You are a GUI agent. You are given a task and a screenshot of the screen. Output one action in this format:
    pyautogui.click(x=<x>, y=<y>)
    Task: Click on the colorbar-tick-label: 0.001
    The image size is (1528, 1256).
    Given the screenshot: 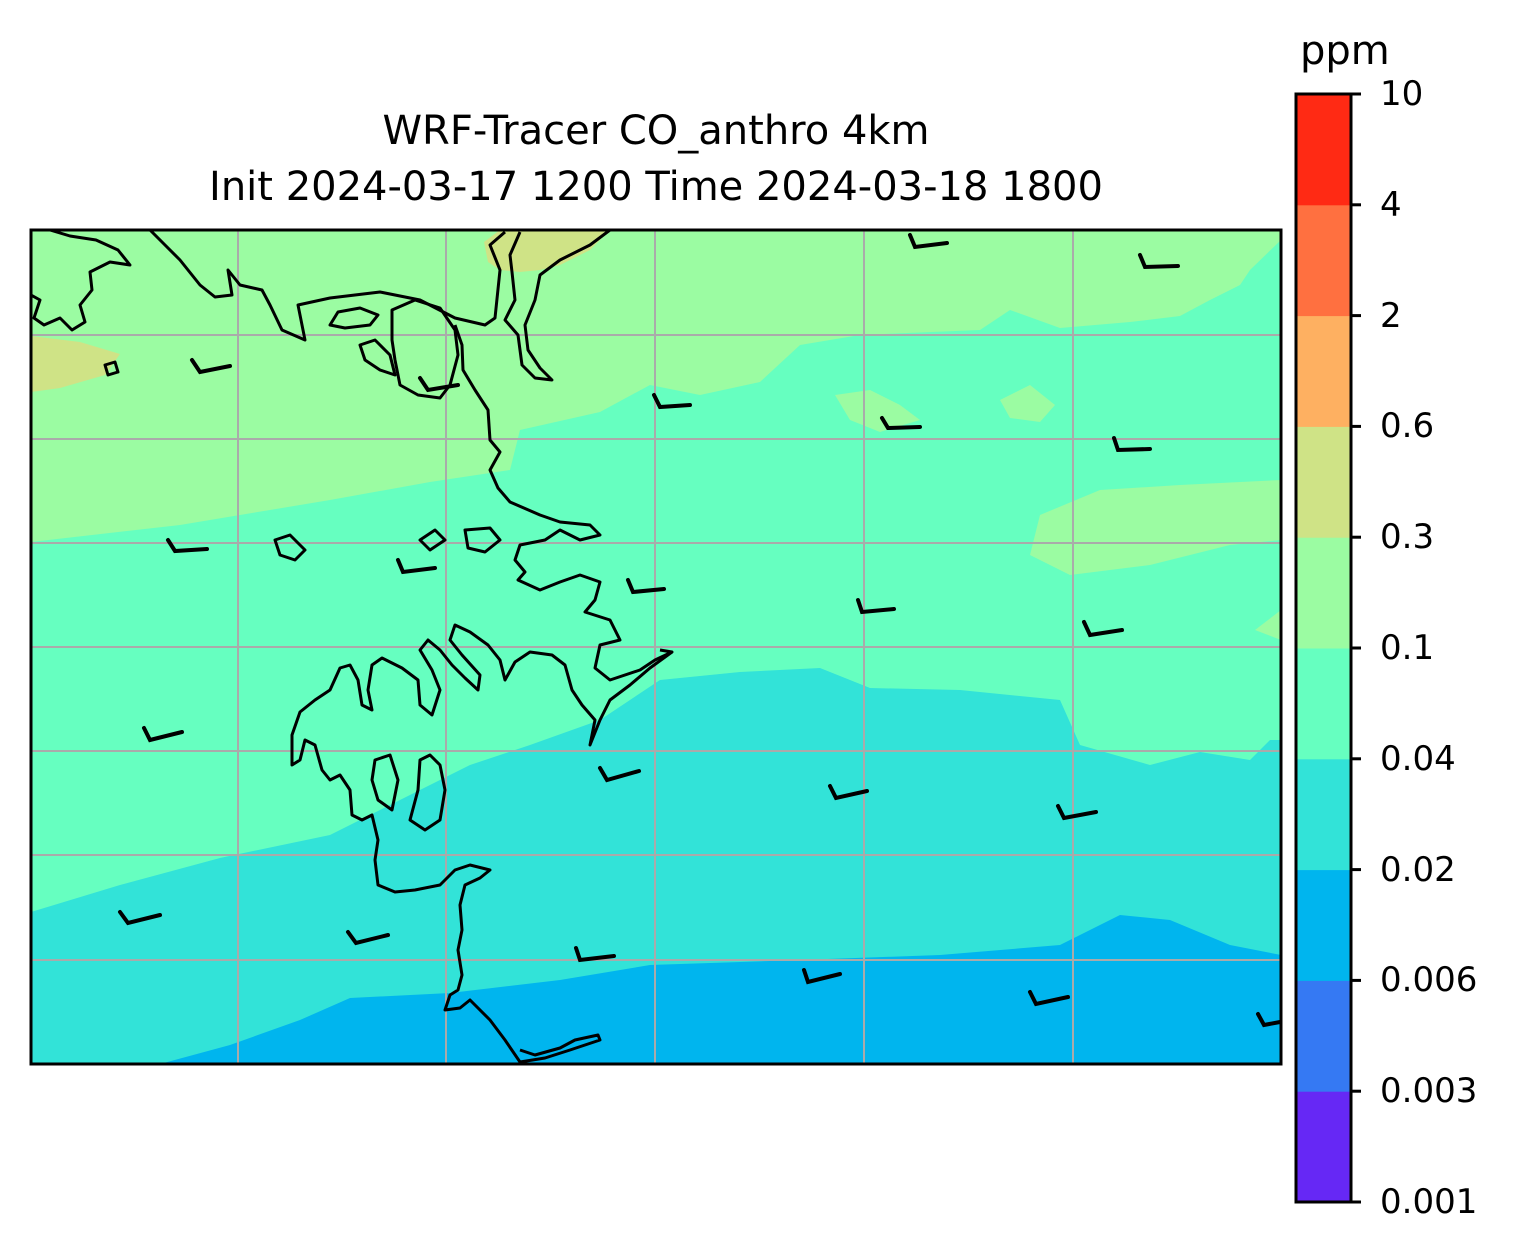 What is the action you would take?
    pyautogui.click(x=1429, y=1202)
    